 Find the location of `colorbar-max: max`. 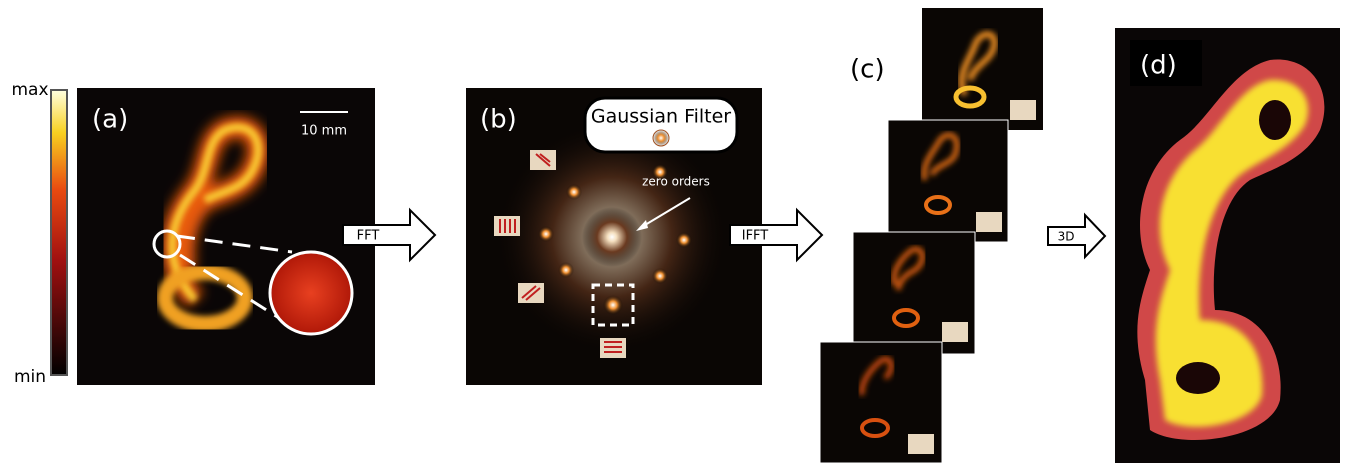

colorbar-max: max is located at coordinates (29, 90).